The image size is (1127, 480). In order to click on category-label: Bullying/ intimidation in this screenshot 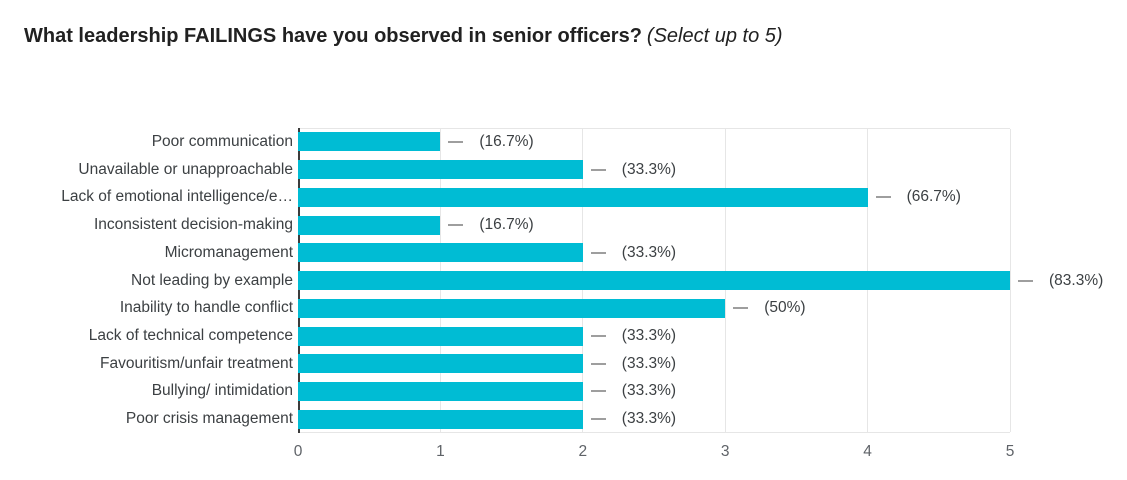, I will do `click(222, 391)`.